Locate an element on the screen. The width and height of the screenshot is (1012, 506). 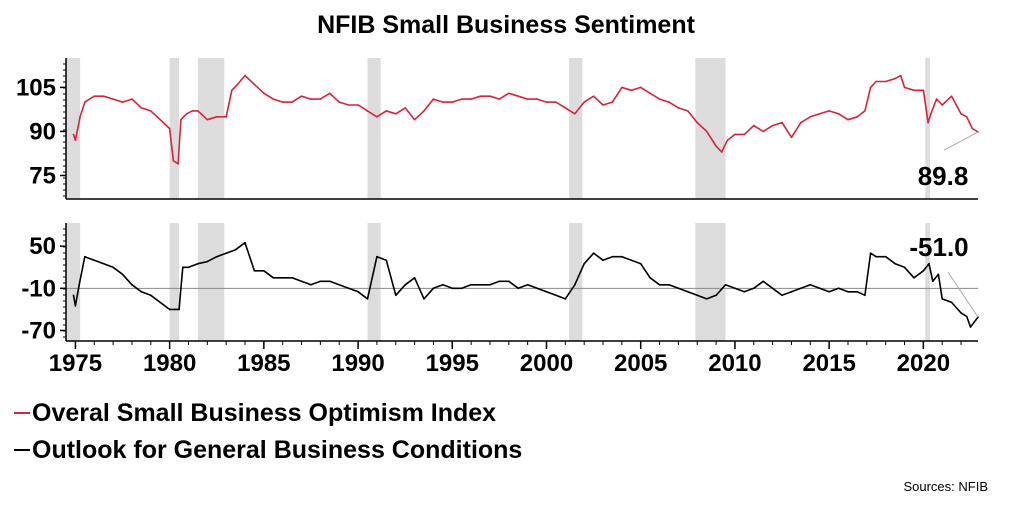
legend-label-optimism: Overal Small Business Optimism Index is located at coordinates (264, 413).